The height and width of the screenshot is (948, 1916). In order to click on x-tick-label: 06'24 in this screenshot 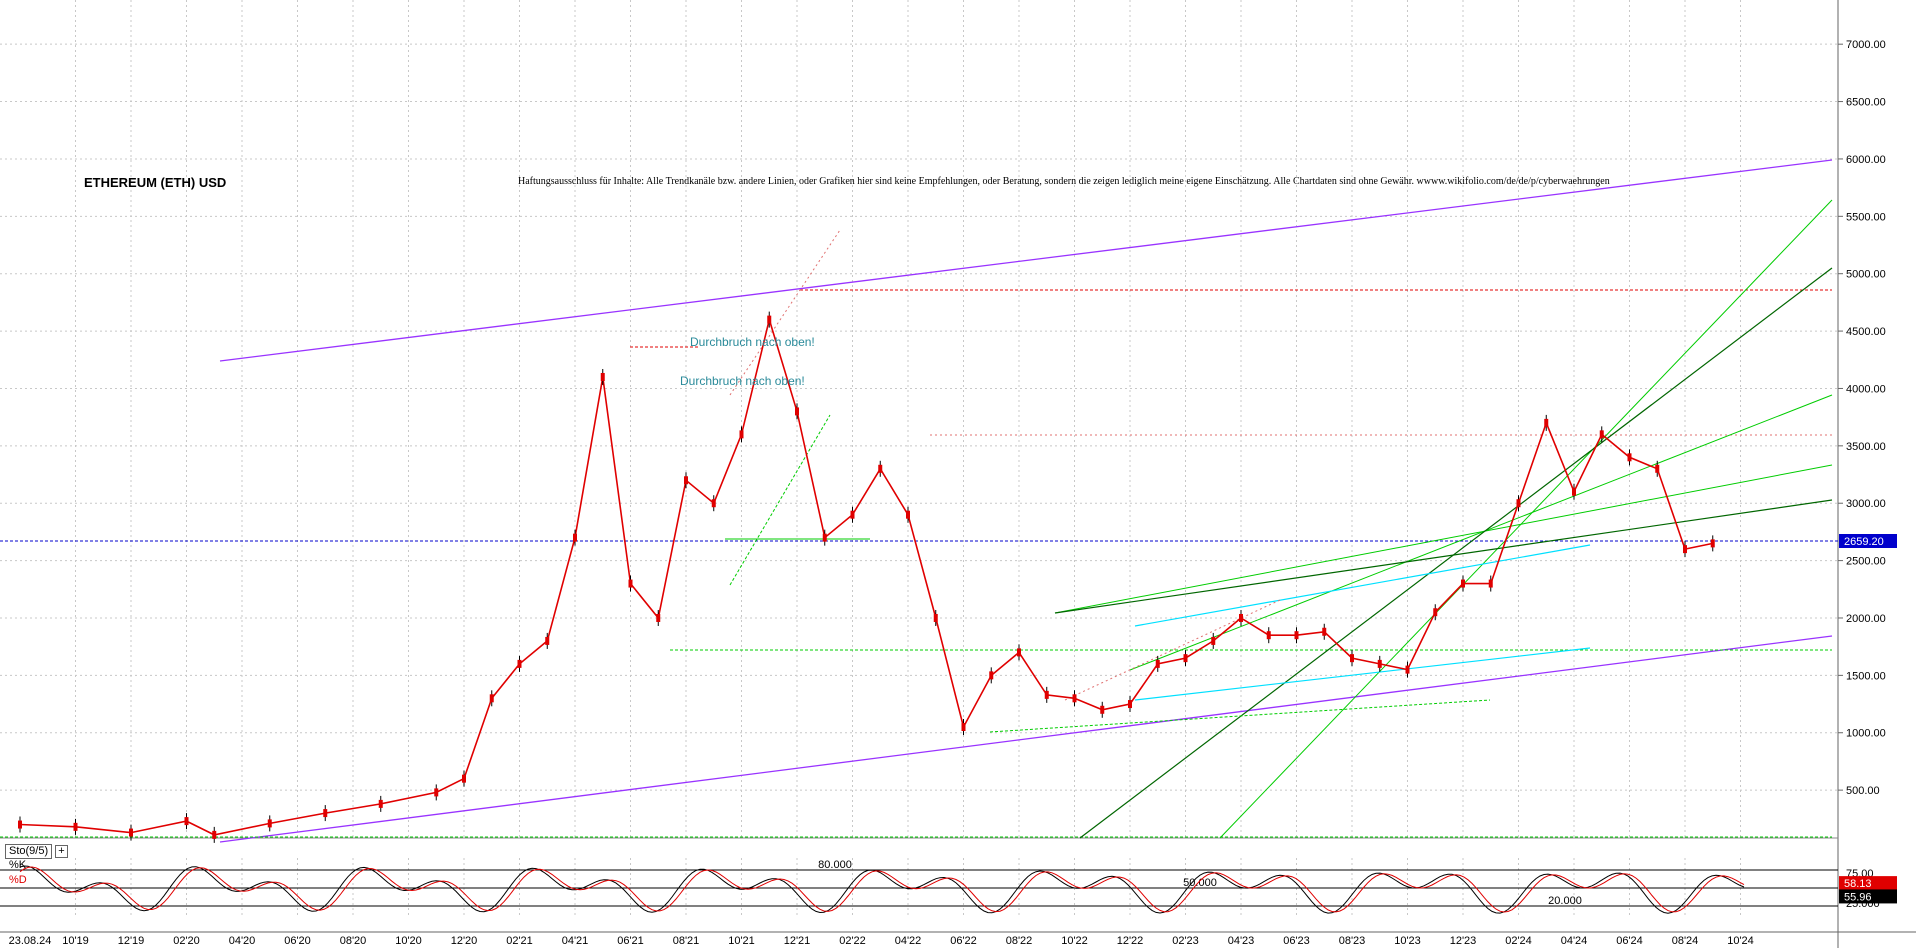, I will do `click(1629, 941)`.